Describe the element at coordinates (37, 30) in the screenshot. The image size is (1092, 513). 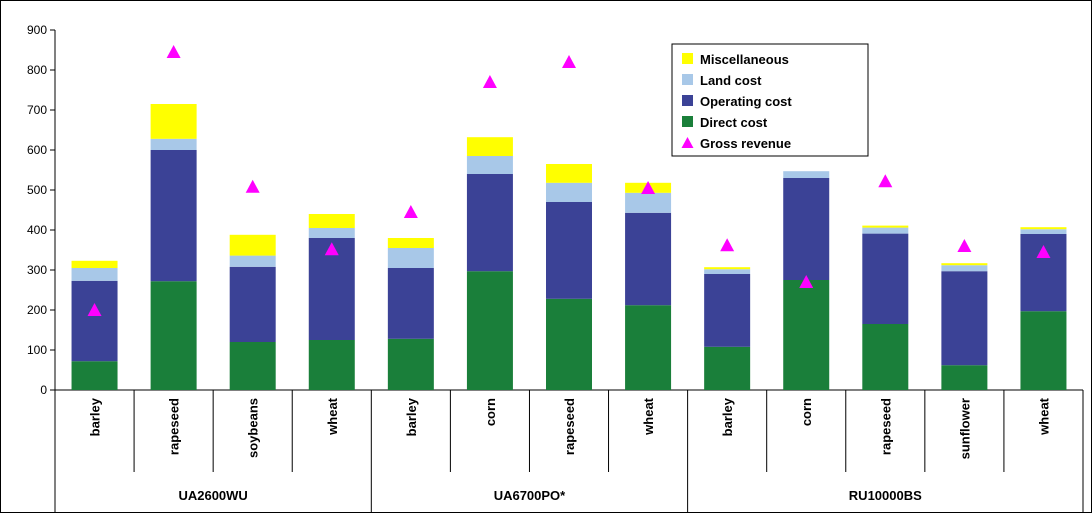
I see `y-tick-label: 900` at that location.